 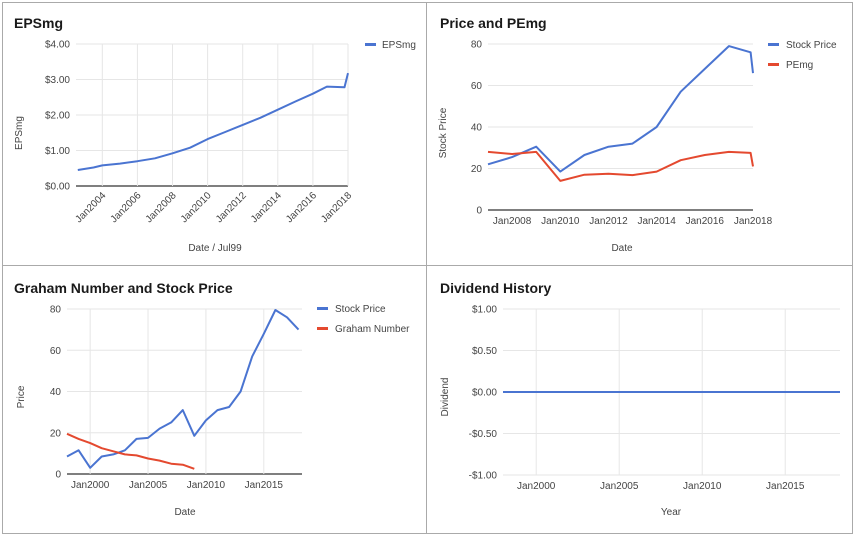 What do you see at coordinates (495, 288) in the screenshot?
I see `chart-title-dividend: Dividend History` at bounding box center [495, 288].